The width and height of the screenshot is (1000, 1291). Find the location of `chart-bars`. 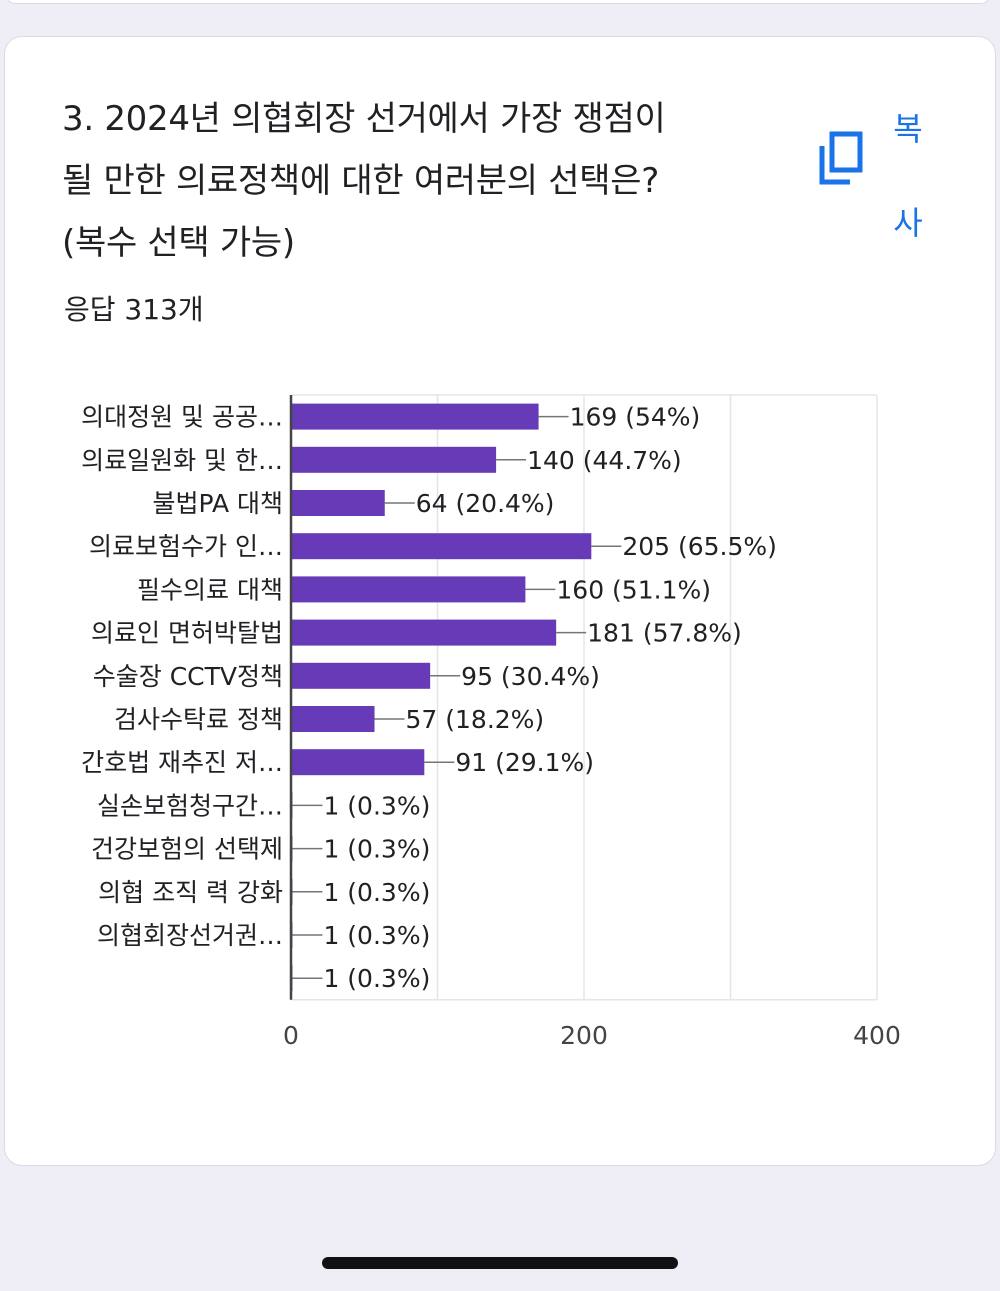

chart-bars is located at coordinates (441, 697).